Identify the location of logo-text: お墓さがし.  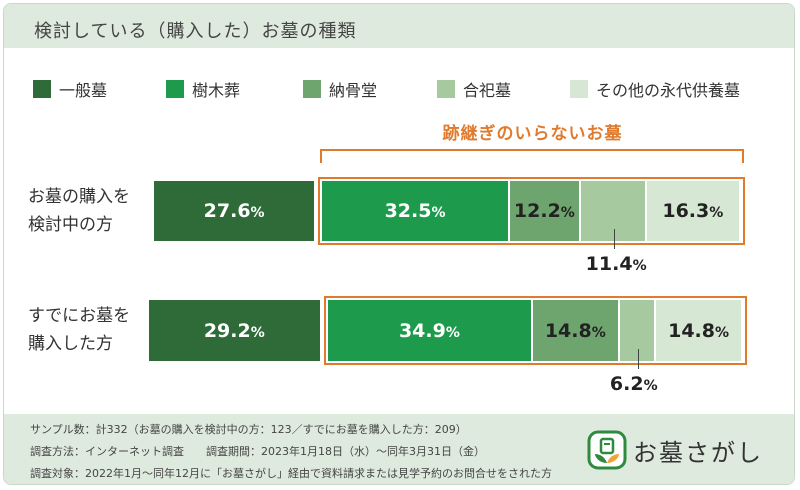
(698, 452).